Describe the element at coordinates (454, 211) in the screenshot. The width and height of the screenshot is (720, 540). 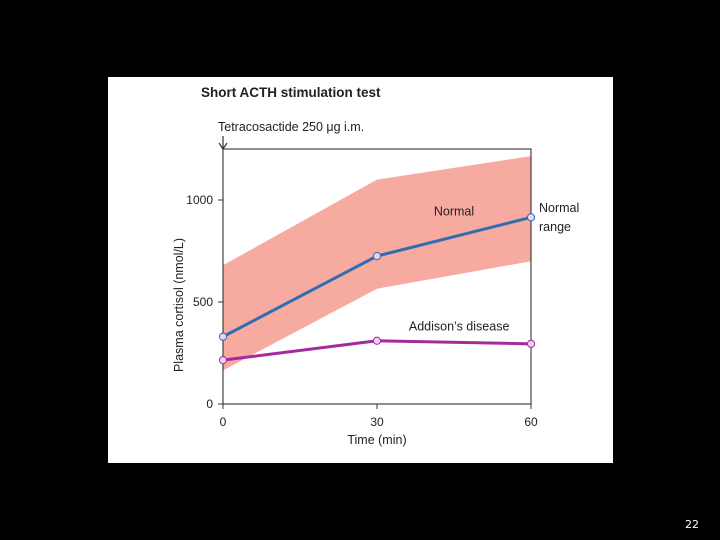
I see `normal-series-label: Normal` at that location.